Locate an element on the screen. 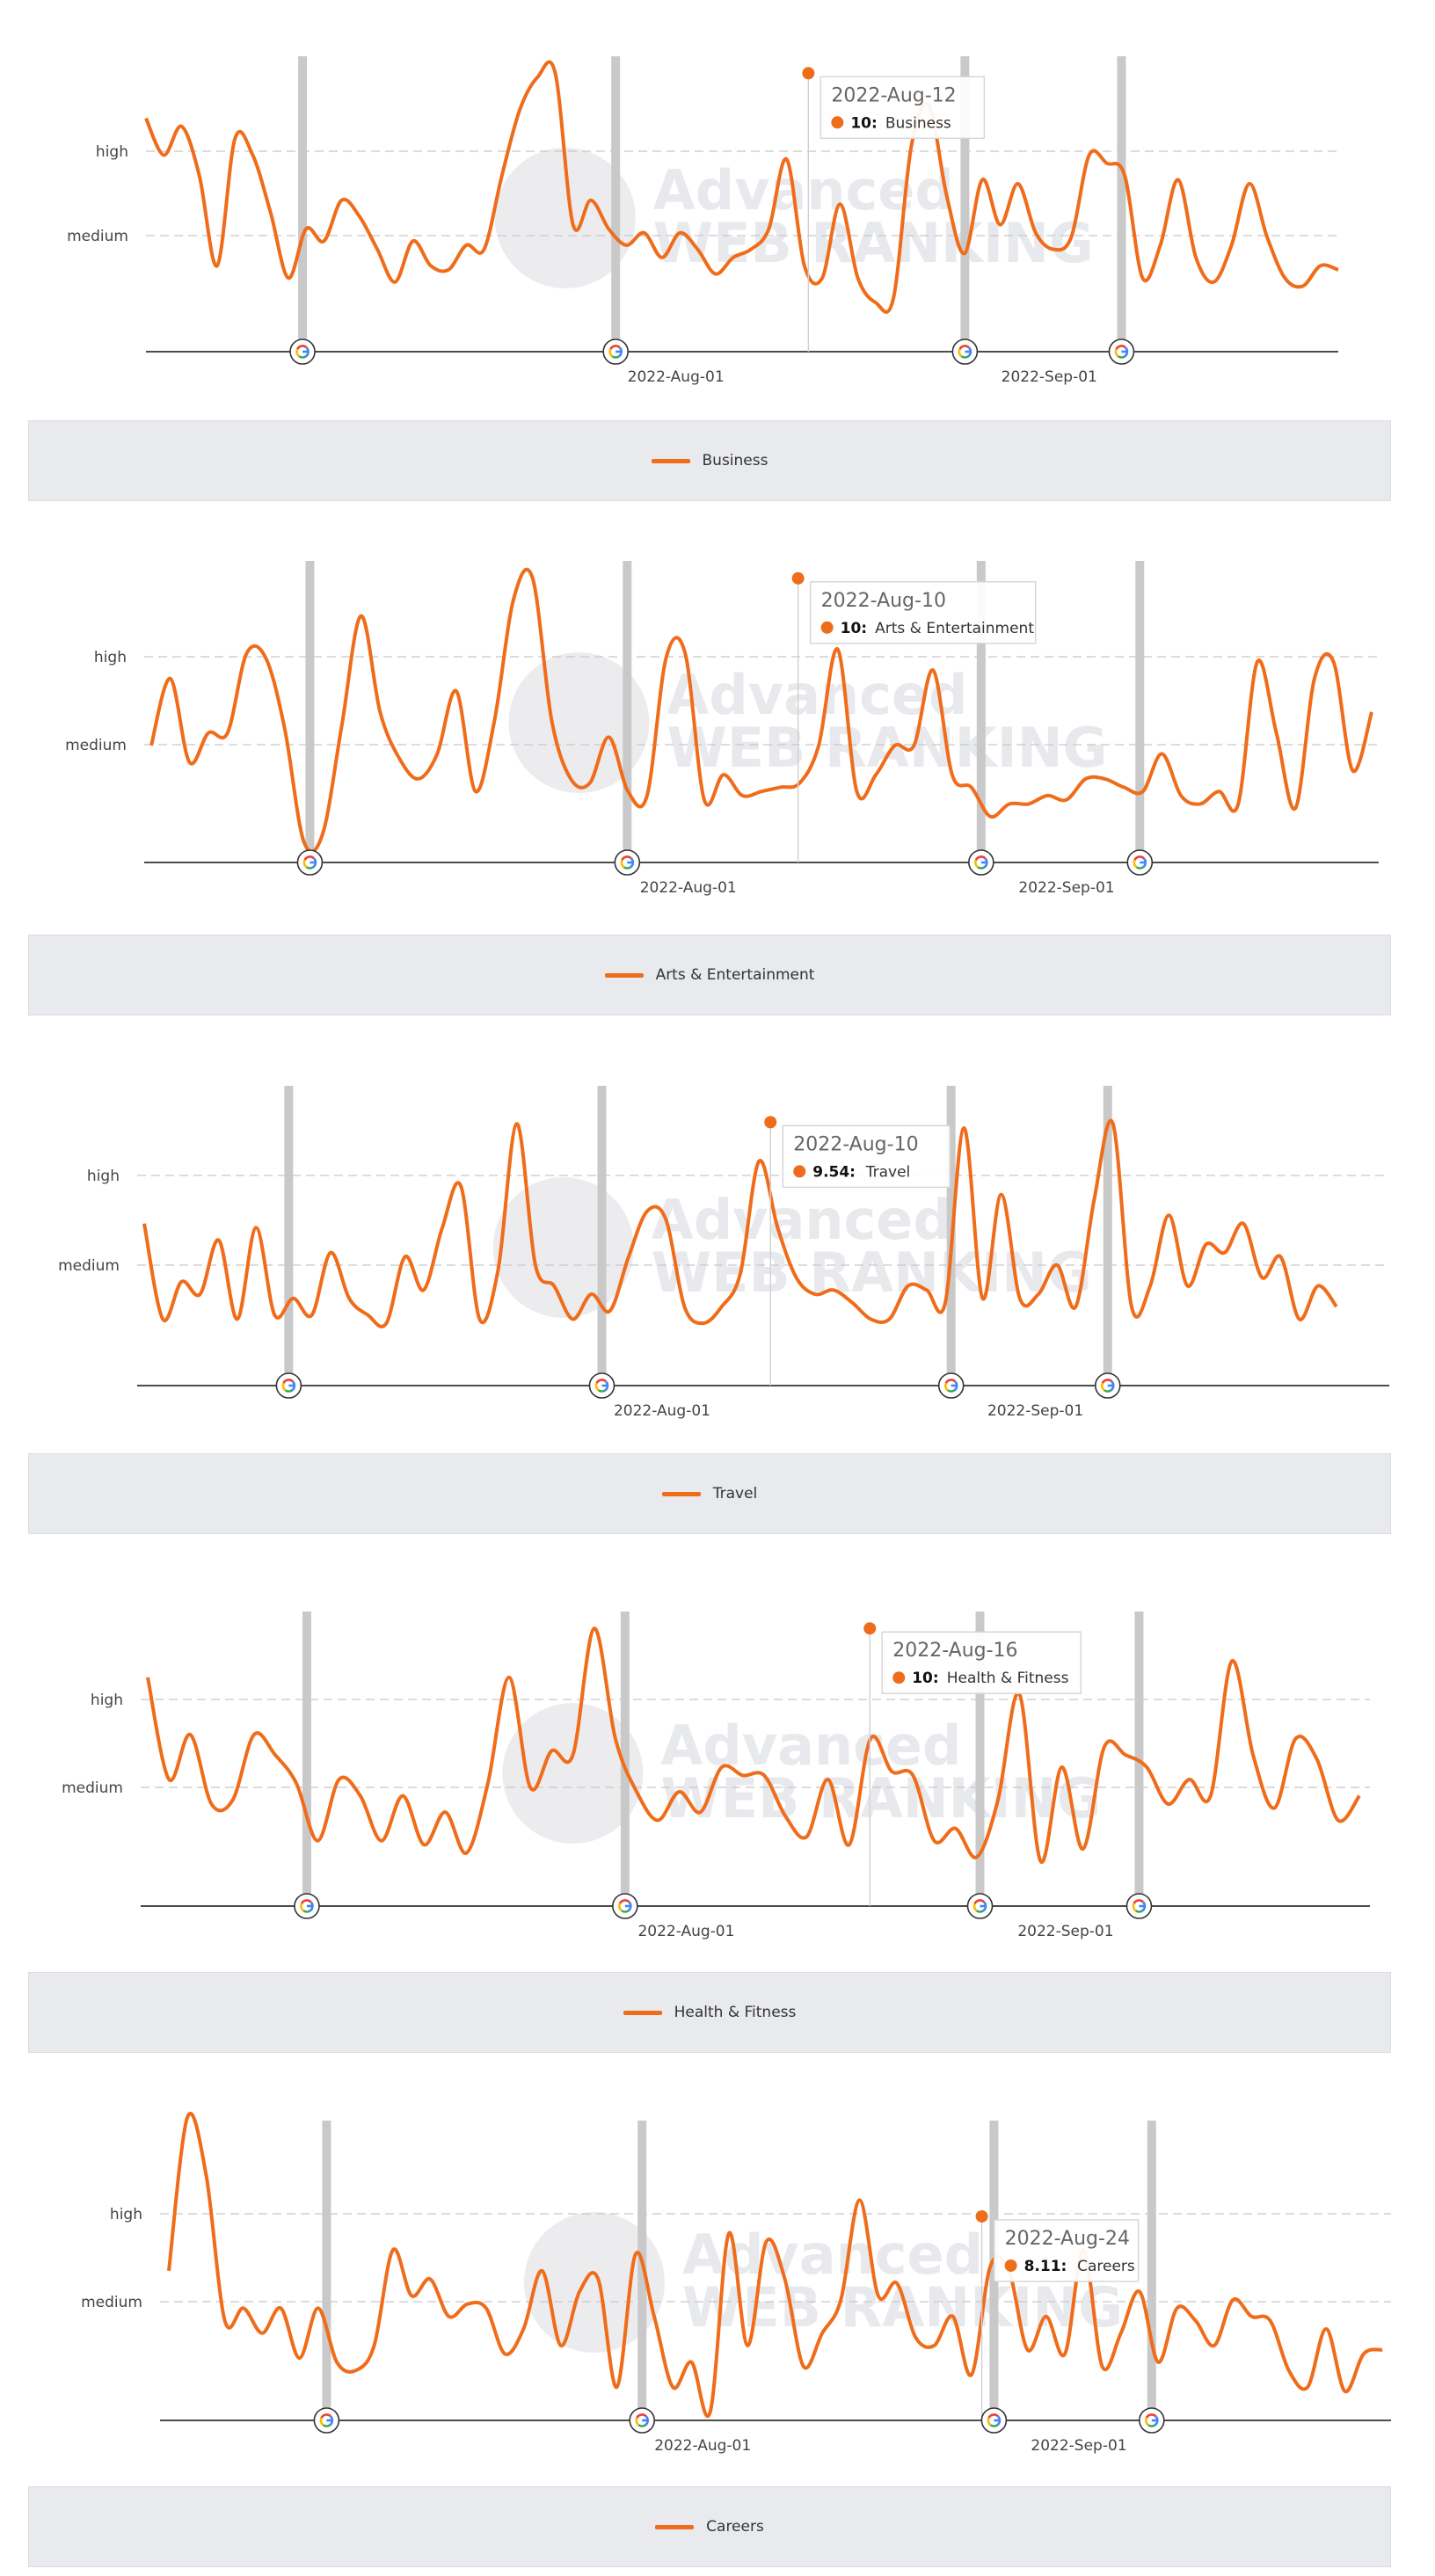  tooltip-date: 2022-Aug-12 is located at coordinates (893, 95).